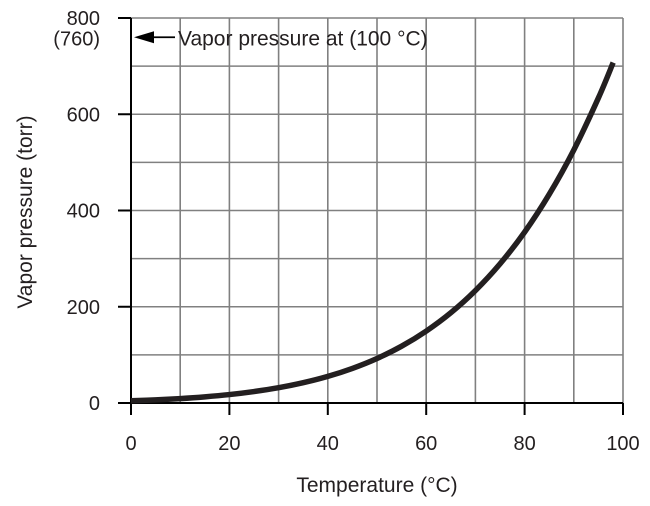 The height and width of the screenshot is (506, 650). Describe the element at coordinates (83, 308) in the screenshot. I see `y-tick-label: 200` at that location.